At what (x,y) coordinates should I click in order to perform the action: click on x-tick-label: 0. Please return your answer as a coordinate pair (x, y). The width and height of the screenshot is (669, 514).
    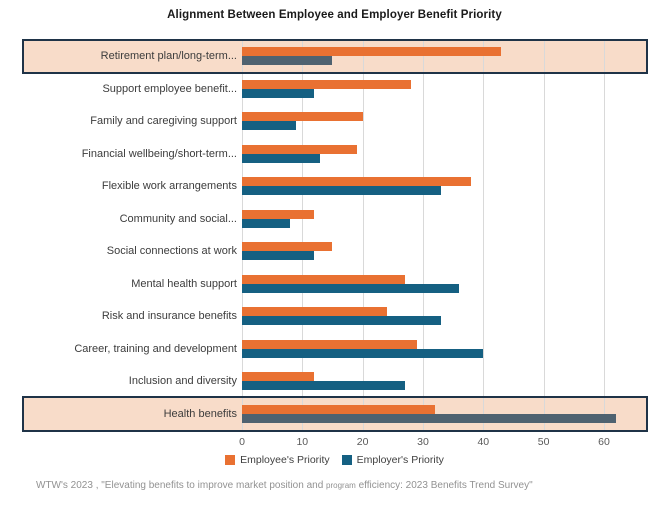
    Looking at the image, I should click on (242, 442).